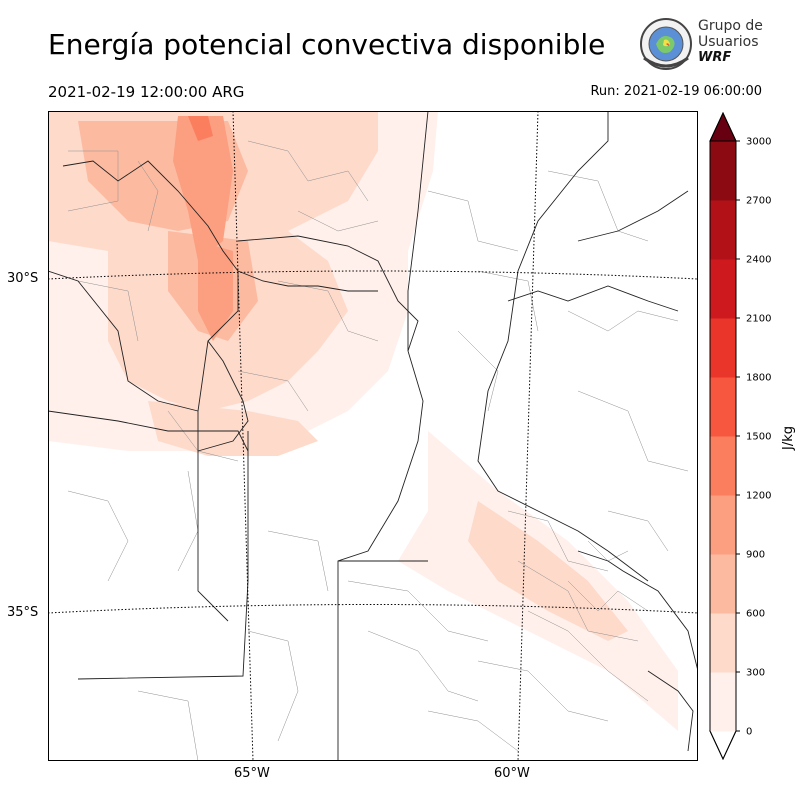 This screenshot has height=800, width=800. What do you see at coordinates (23, 612) in the screenshot?
I see `lat-label-35s: 35°S` at bounding box center [23, 612].